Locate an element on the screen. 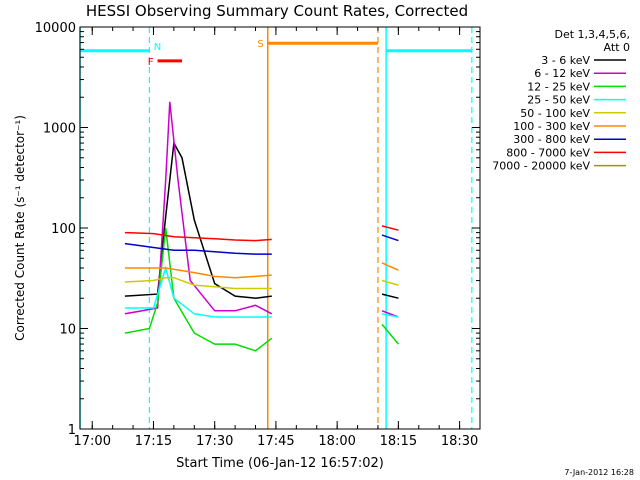 The height and width of the screenshot is (480, 640). legend-label: 12 - 25 keV is located at coordinates (558, 86).